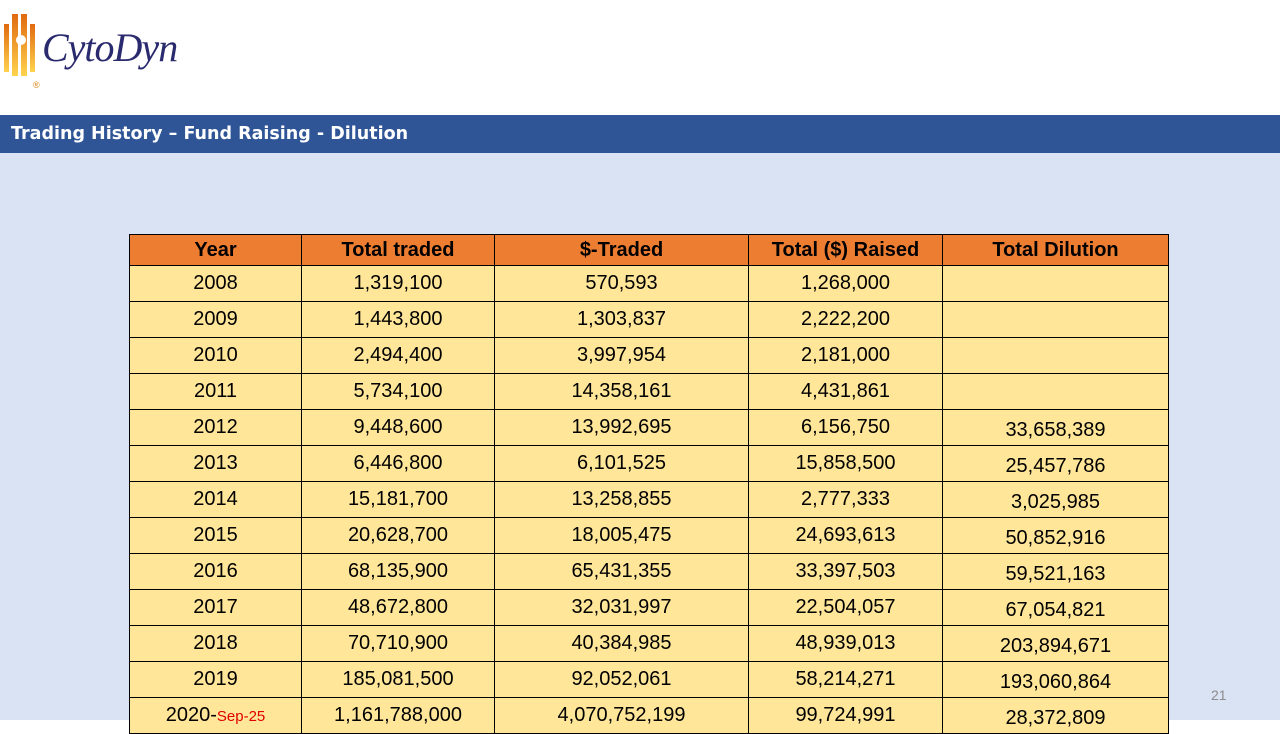  I want to click on brand-name: CytoDyn, so click(110, 47).